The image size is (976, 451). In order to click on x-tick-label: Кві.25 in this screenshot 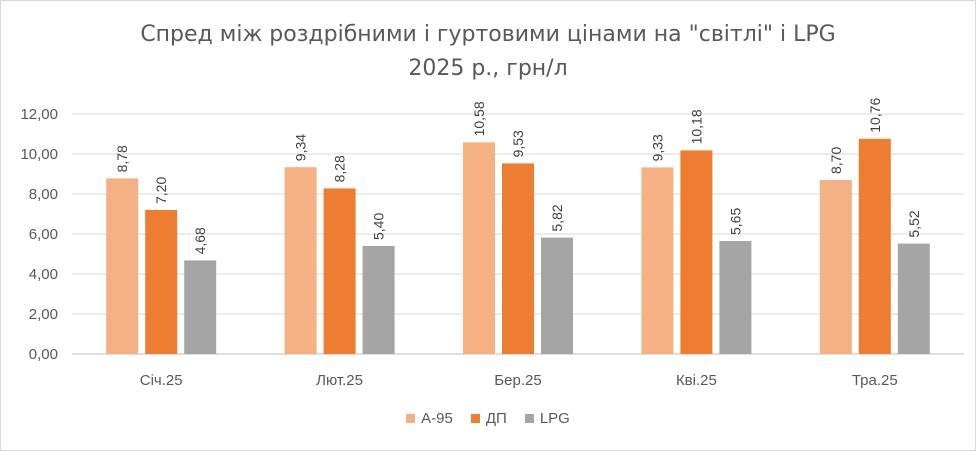, I will do `click(696, 380)`.